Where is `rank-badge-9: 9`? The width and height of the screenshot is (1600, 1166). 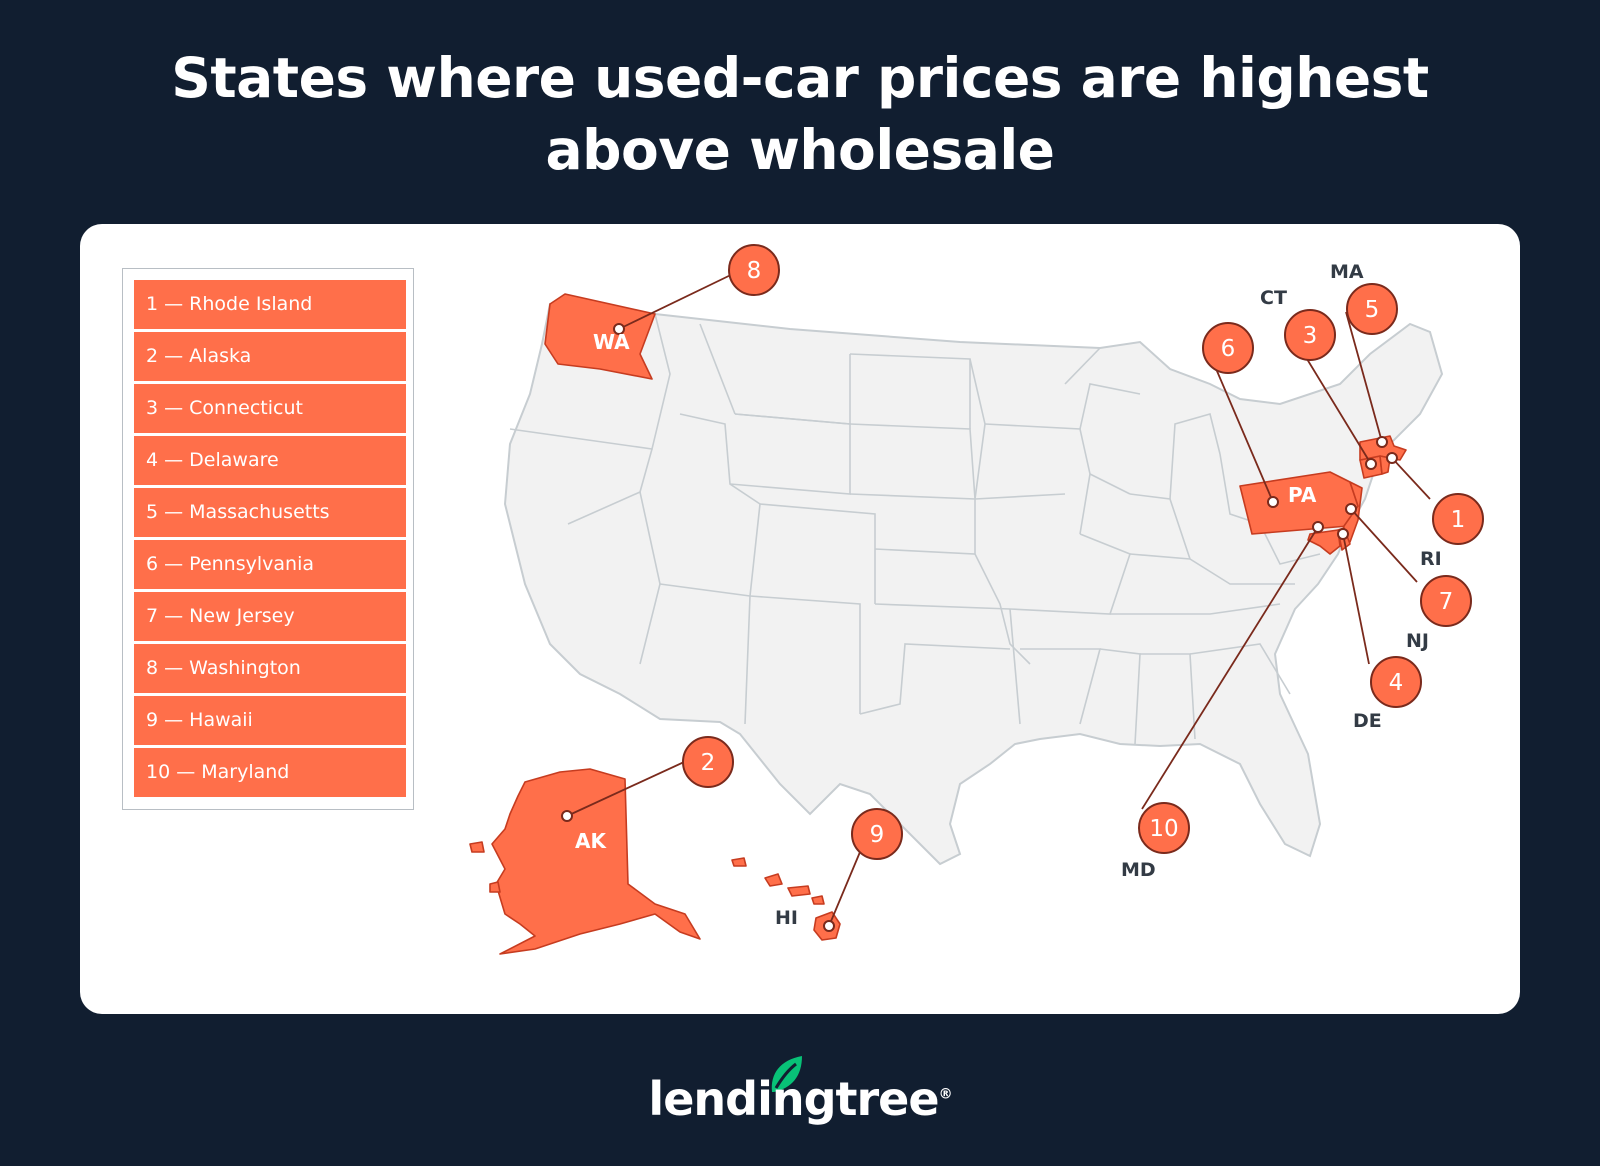 rank-badge-9: 9 is located at coordinates (877, 834).